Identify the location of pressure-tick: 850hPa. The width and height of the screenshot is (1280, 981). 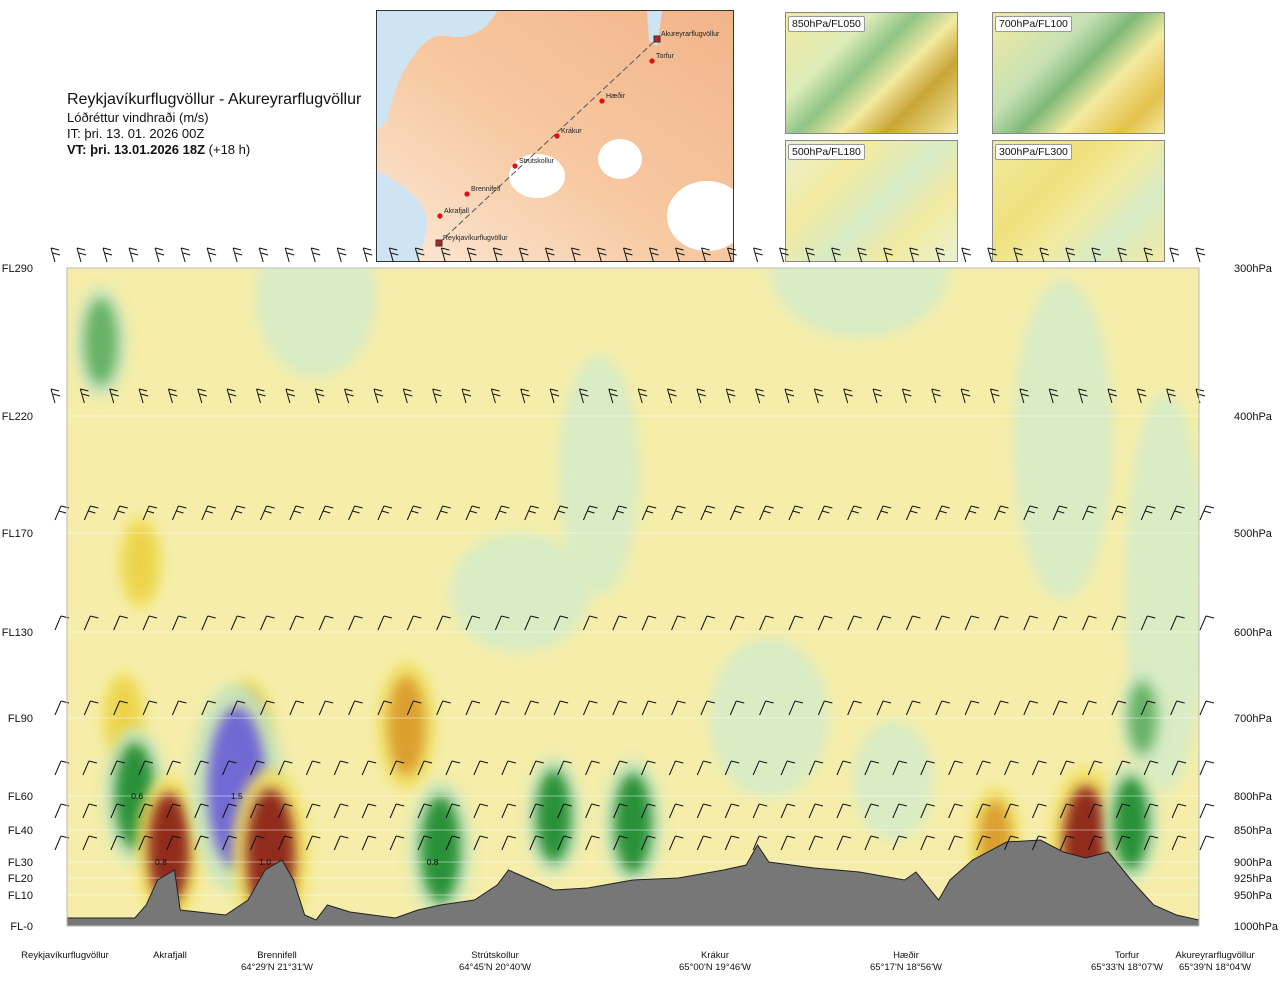
(1253, 831).